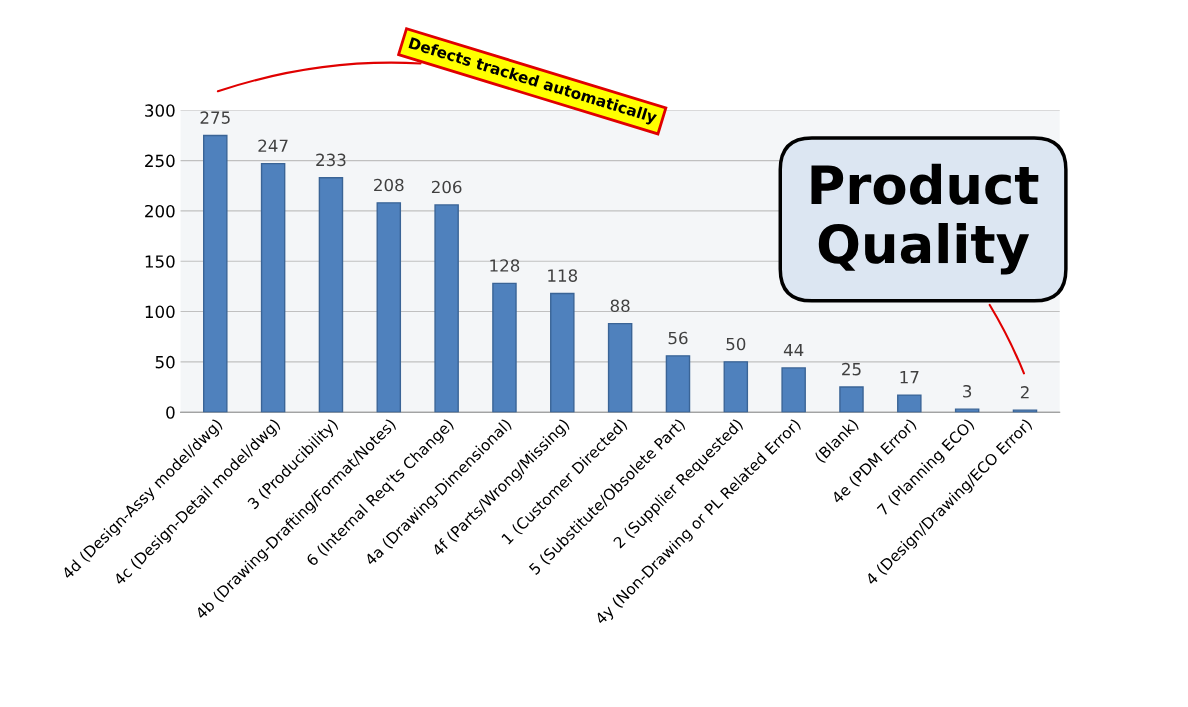 The height and width of the screenshot is (707, 1188). I want to click on data-label: 56, so click(678, 338).